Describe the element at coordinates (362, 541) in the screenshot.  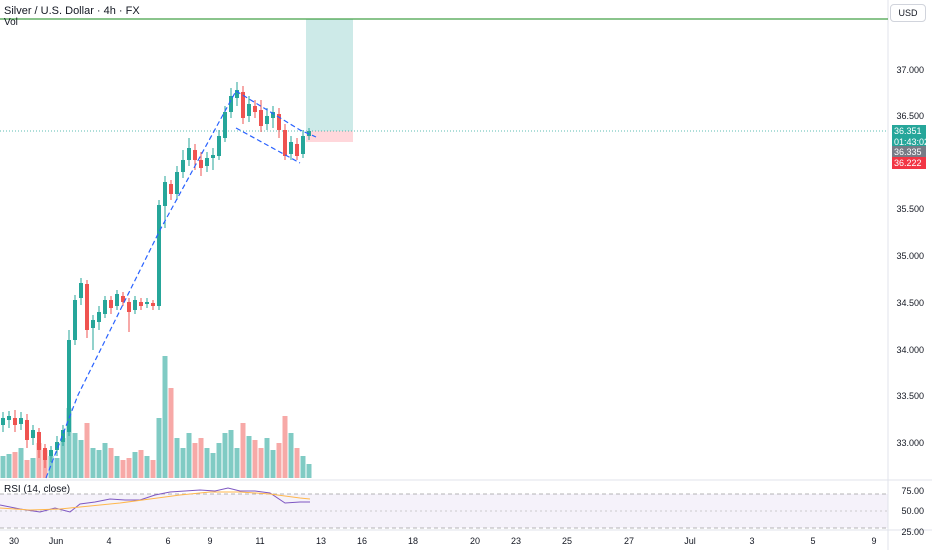
I see `time-label: 16` at that location.